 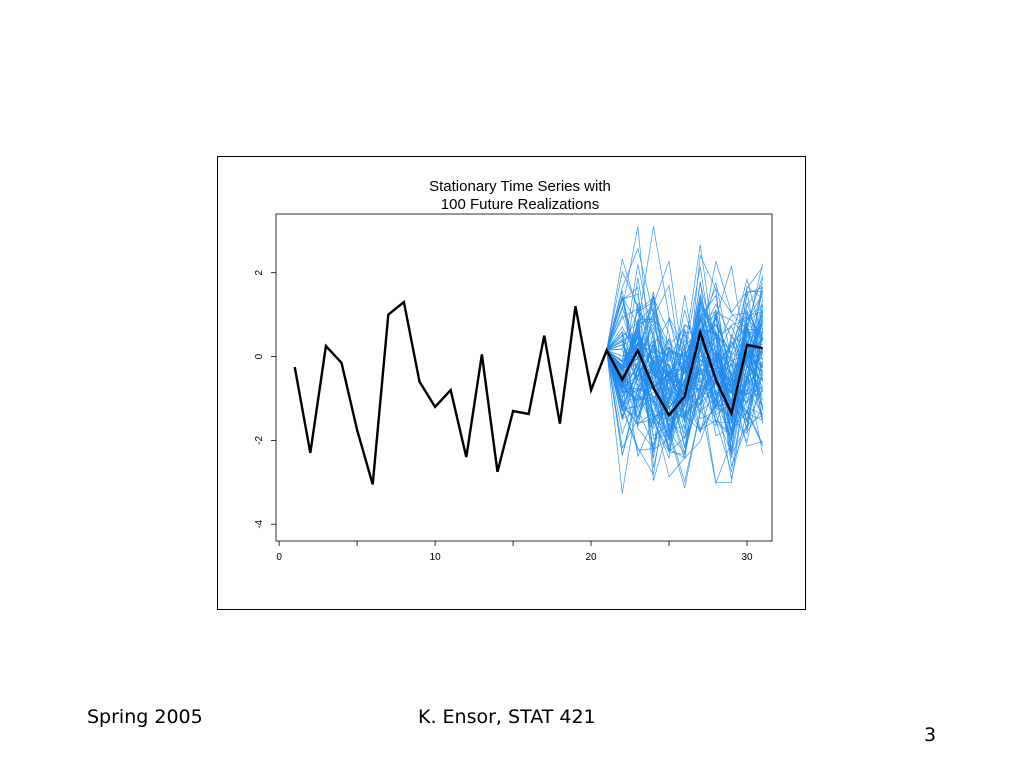 I want to click on footer-author-course: K. Ensor, STAT 421, so click(x=507, y=717).